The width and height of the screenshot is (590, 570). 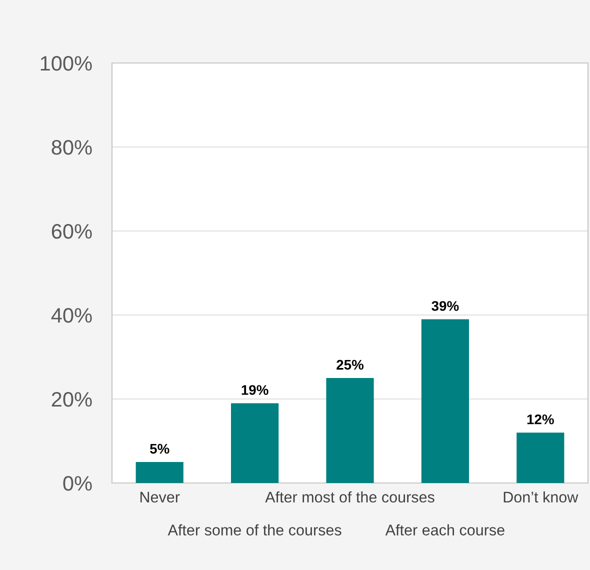 I want to click on x-tick-label: Don’t know, so click(x=541, y=497).